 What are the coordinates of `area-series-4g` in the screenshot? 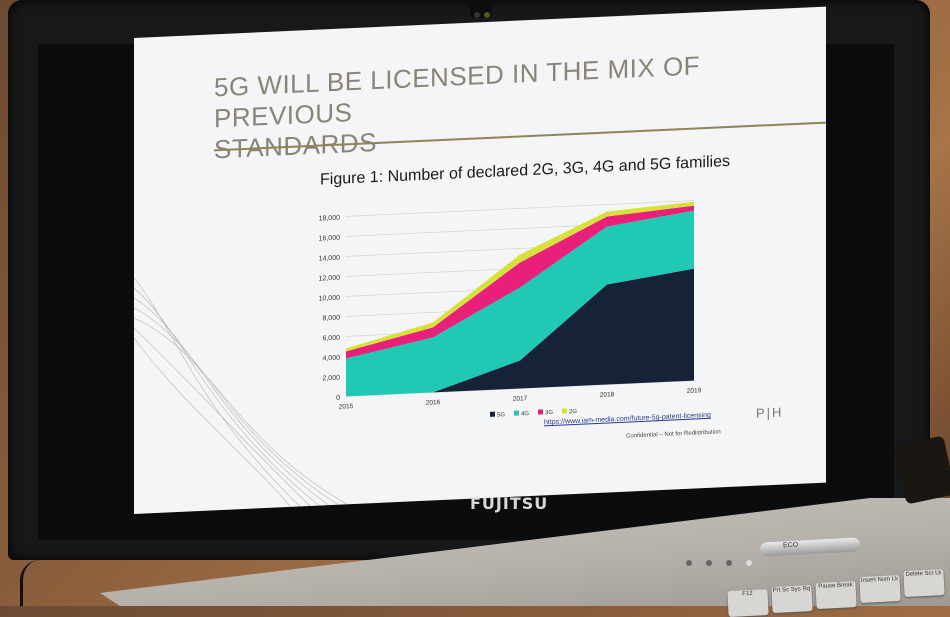 It's located at (520, 303).